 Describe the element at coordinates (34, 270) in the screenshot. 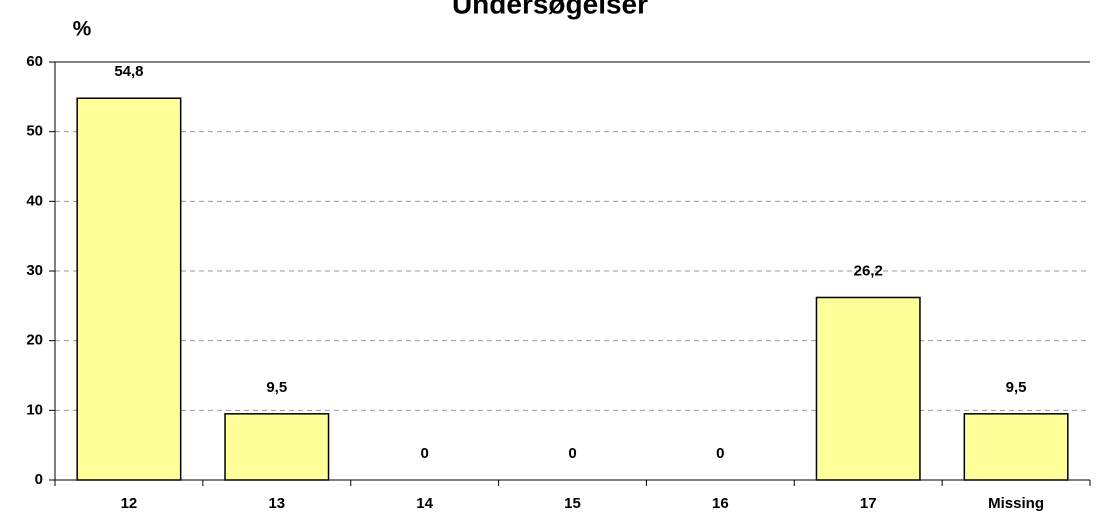

I see `y-tick-label: 30` at that location.